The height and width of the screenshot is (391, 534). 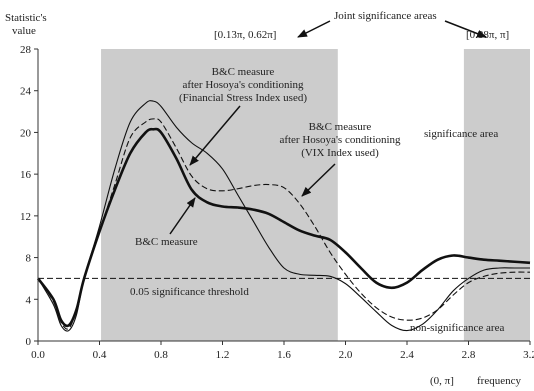 I want to click on bc-arrow, so click(x=182, y=216).